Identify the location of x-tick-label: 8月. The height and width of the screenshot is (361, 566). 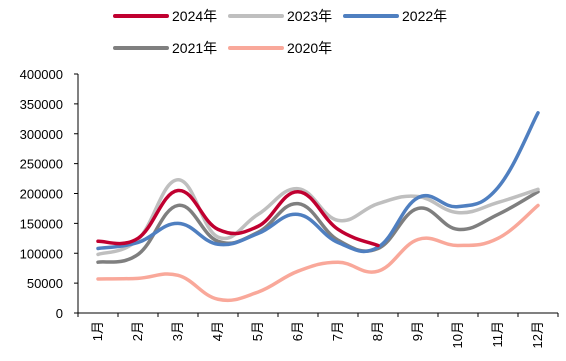
(377, 331).